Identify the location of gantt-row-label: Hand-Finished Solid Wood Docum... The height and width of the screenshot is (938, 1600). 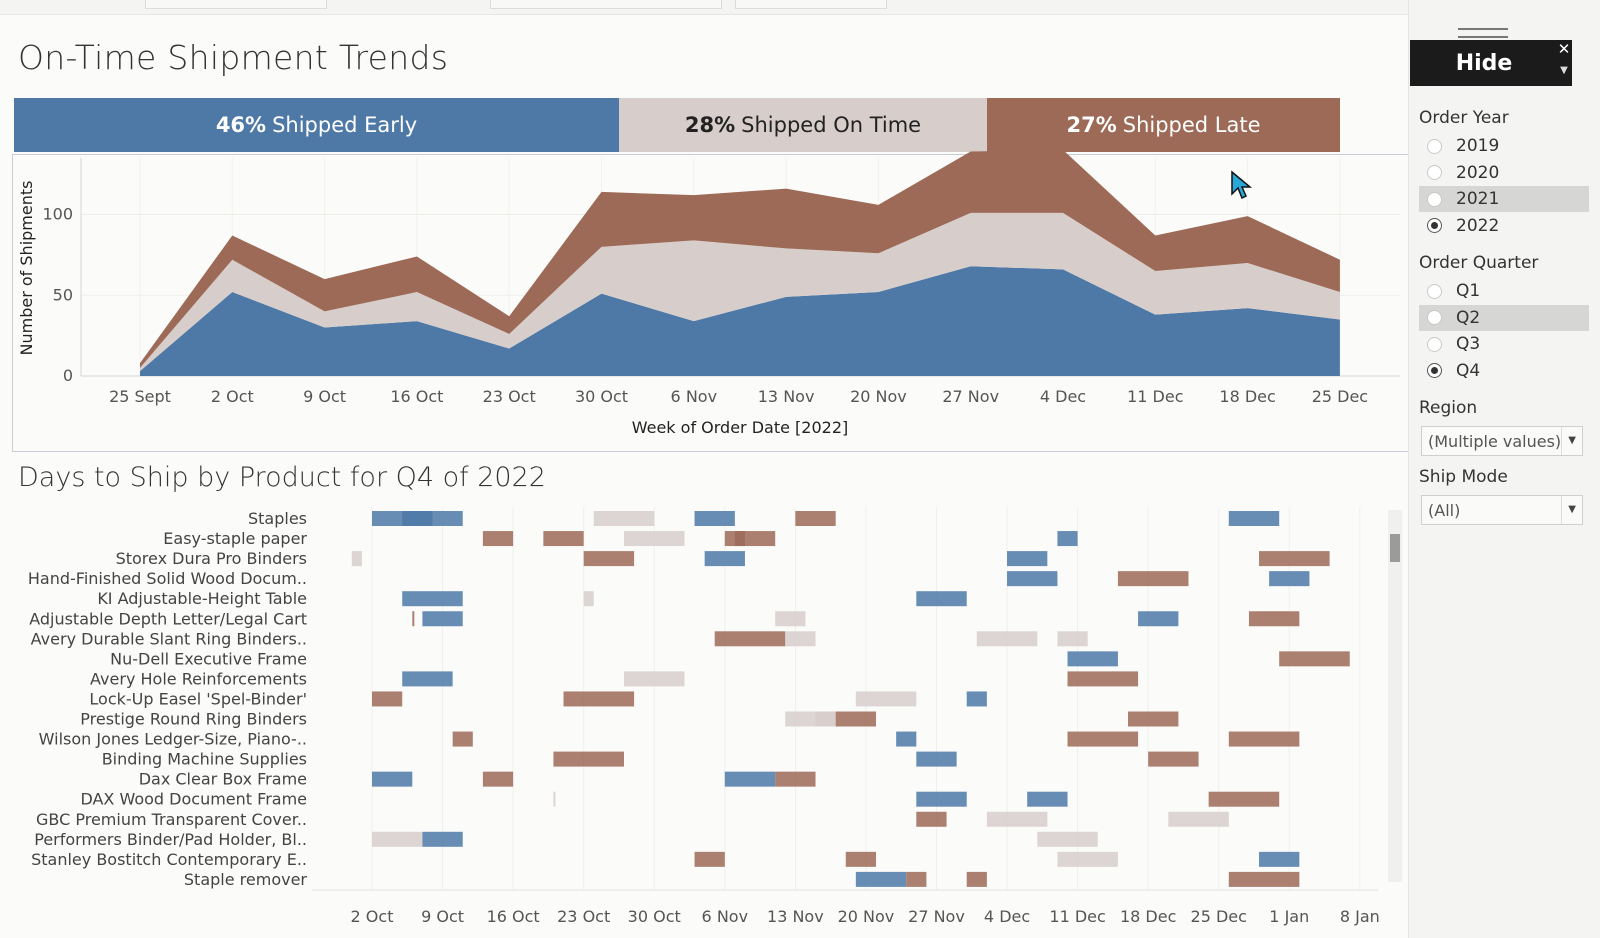
(167, 578).